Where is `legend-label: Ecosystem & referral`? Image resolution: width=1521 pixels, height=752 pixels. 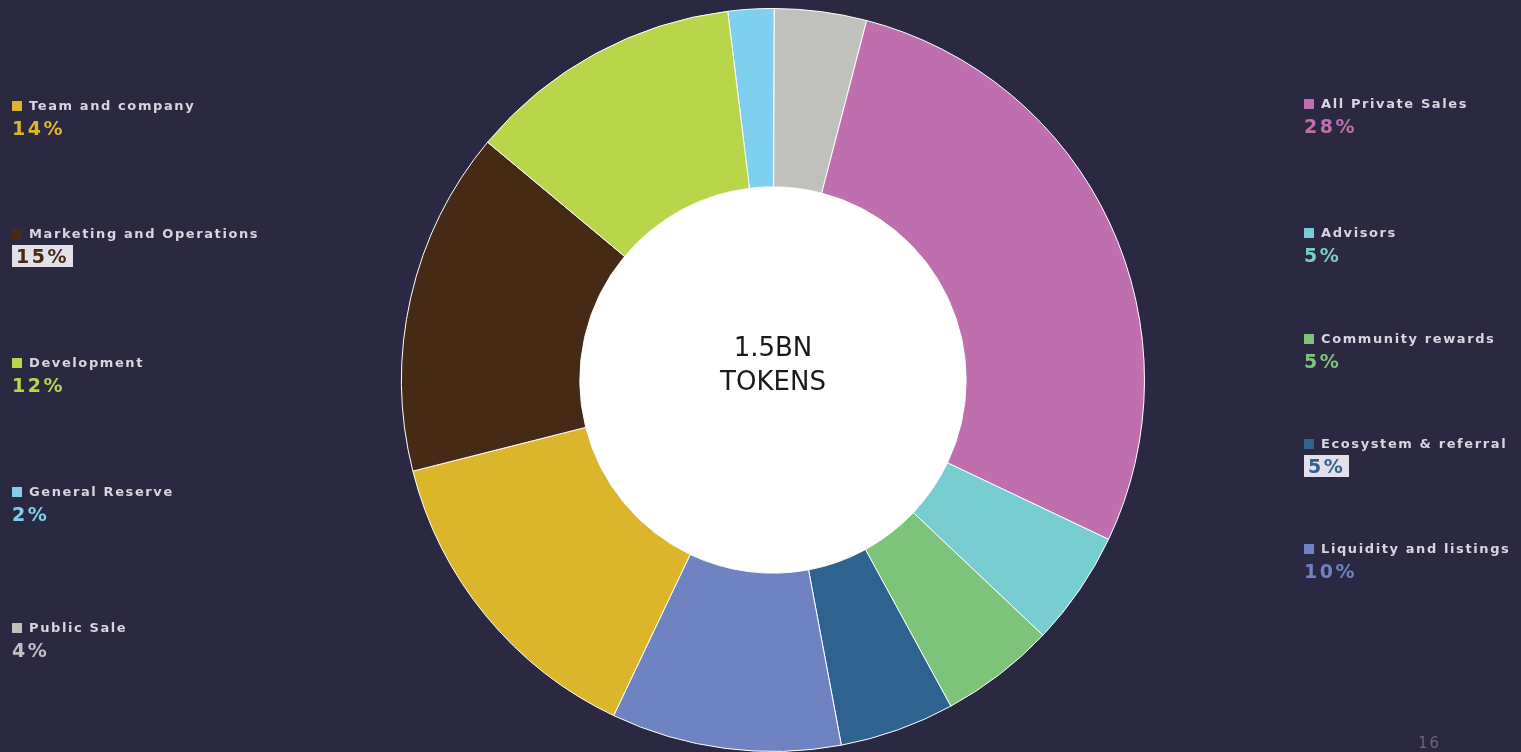 legend-label: Ecosystem & referral is located at coordinates (1414, 443).